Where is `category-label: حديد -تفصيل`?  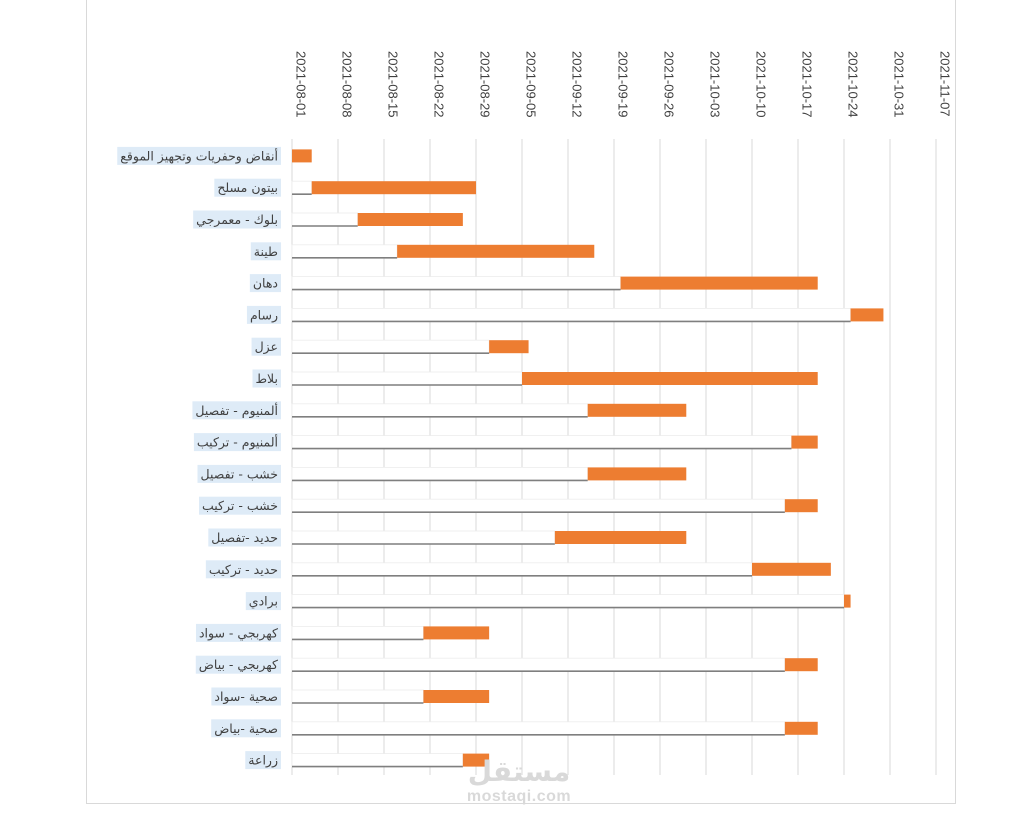
category-label: حديد -تفصيل is located at coordinates (244, 537).